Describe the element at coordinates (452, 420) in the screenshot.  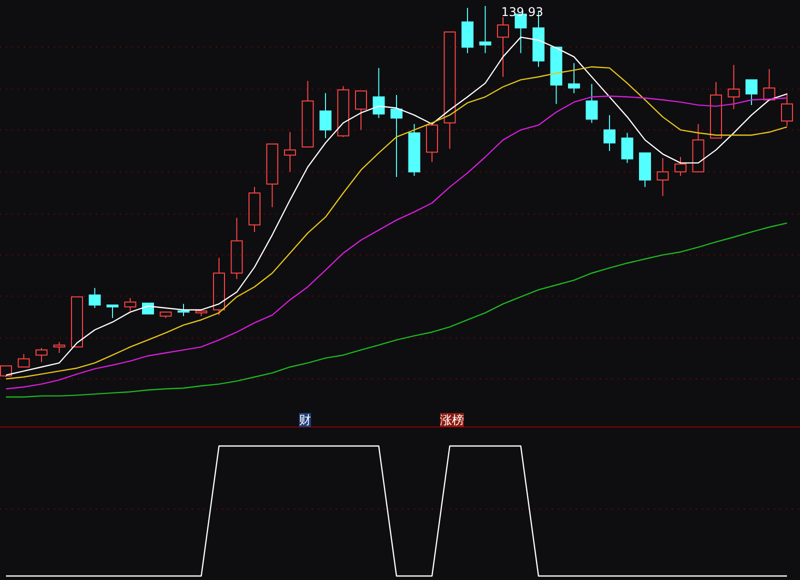
I see `text: 涨榜` at that location.